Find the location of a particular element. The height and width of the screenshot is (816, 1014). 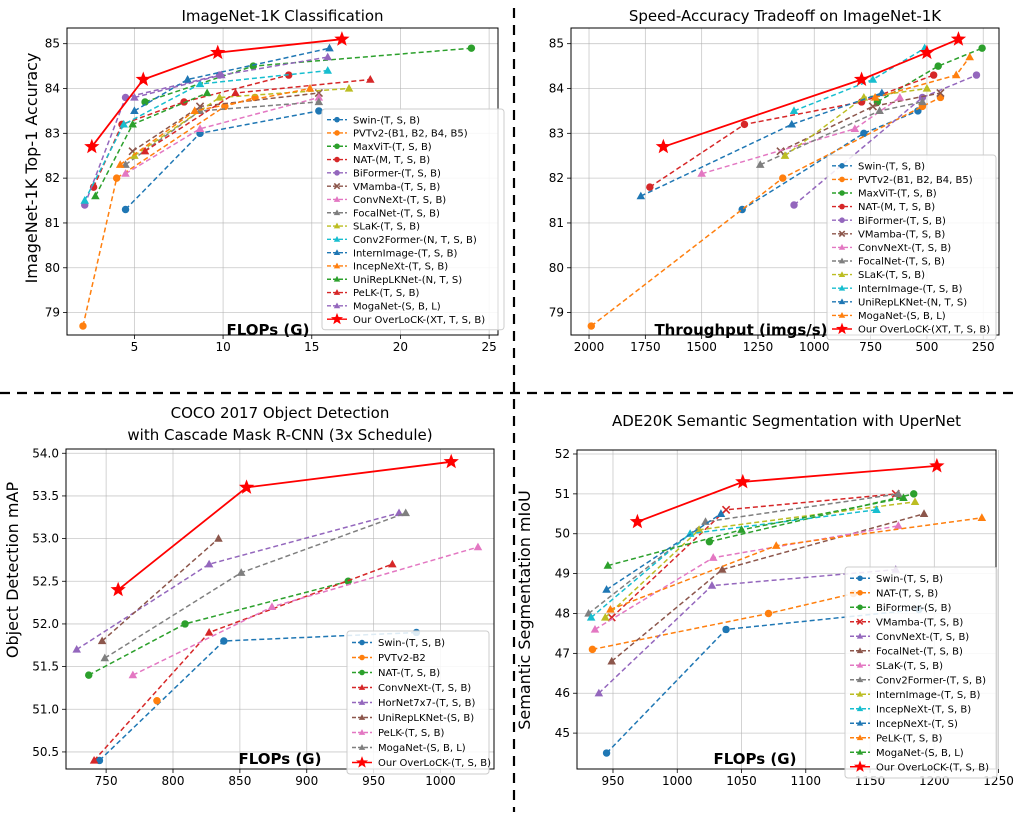

x-tick-label: 850 is located at coordinates (239, 781).